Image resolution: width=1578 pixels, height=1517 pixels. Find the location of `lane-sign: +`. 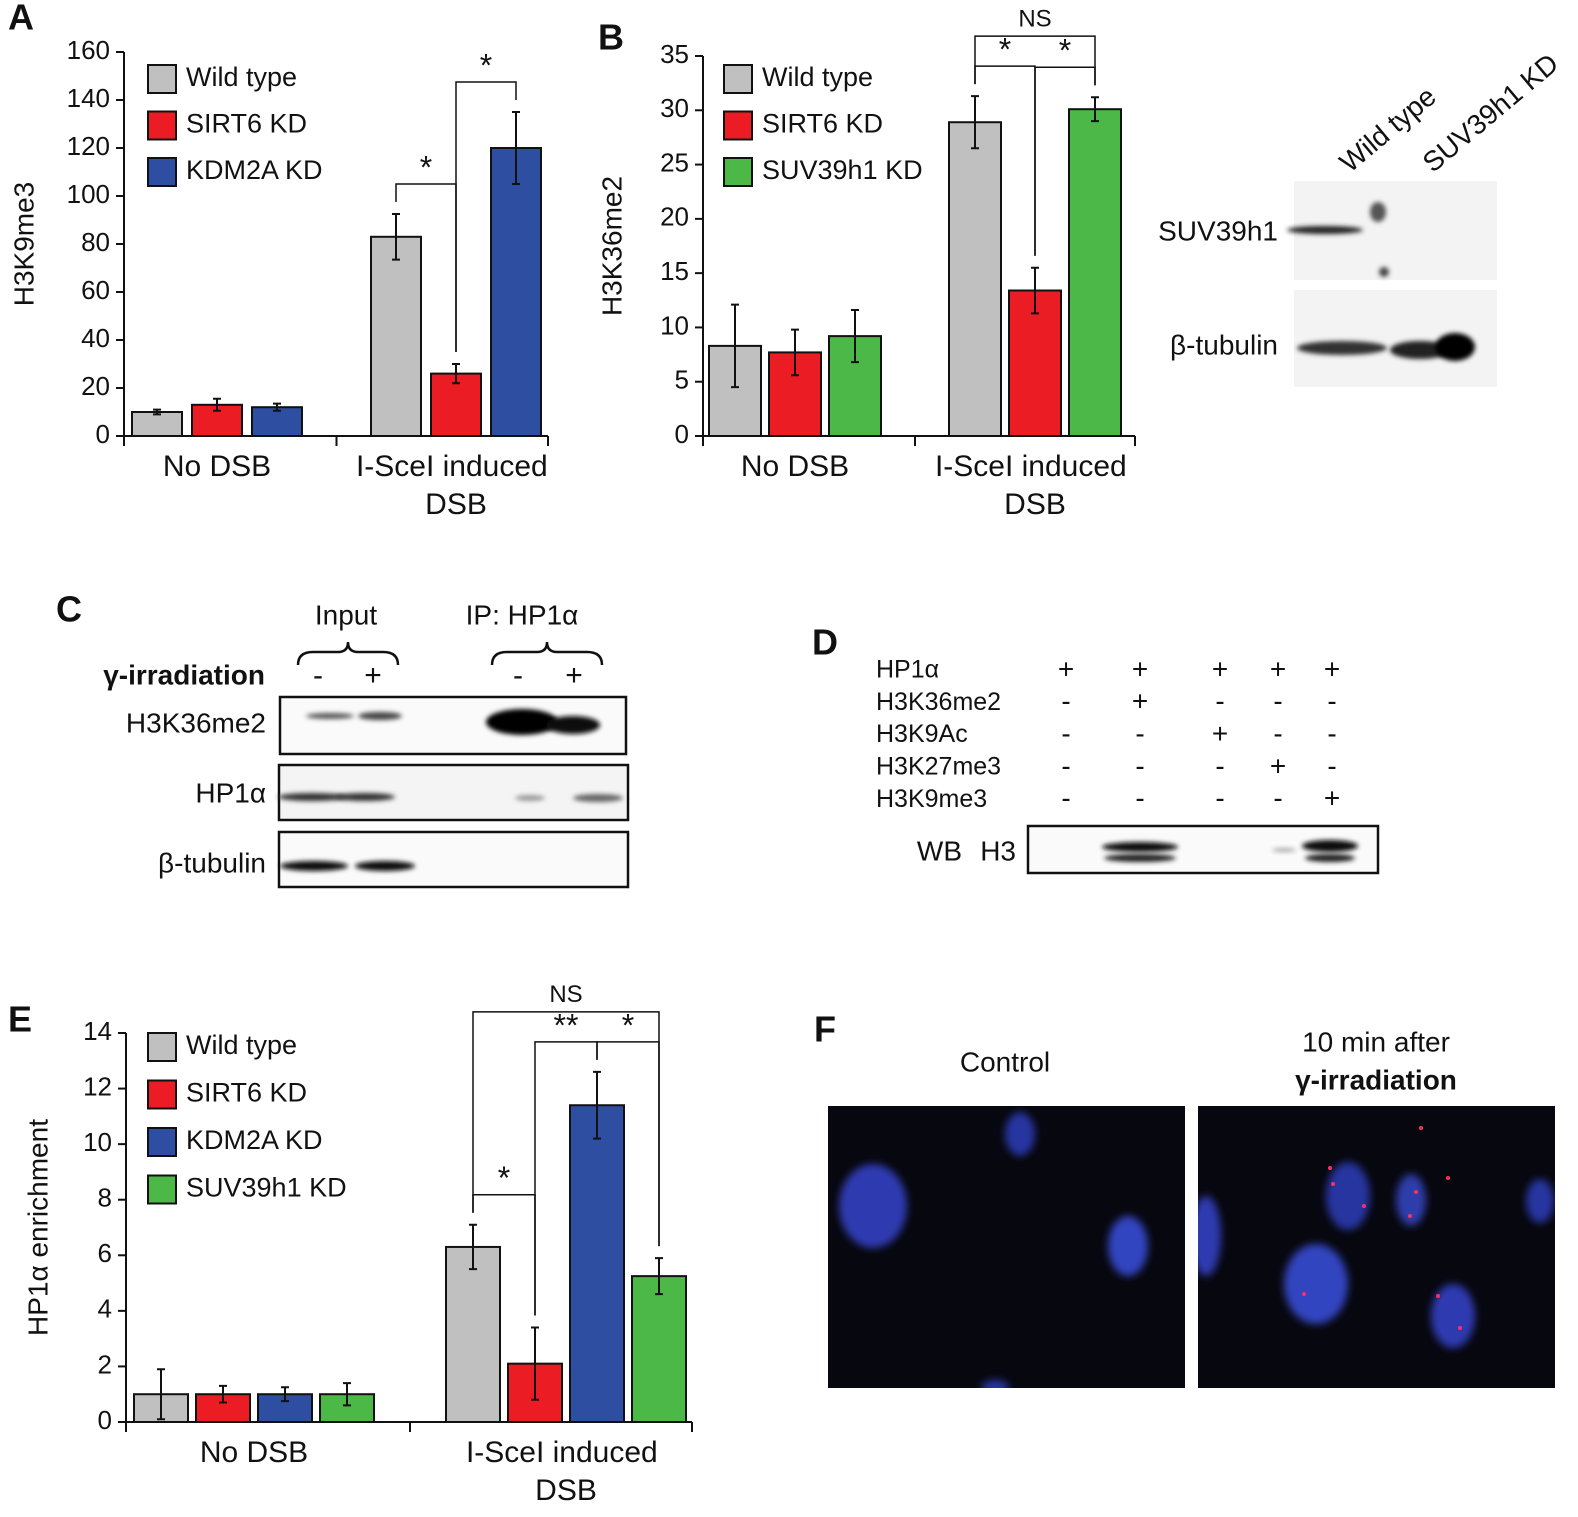

lane-sign: + is located at coordinates (574, 675).